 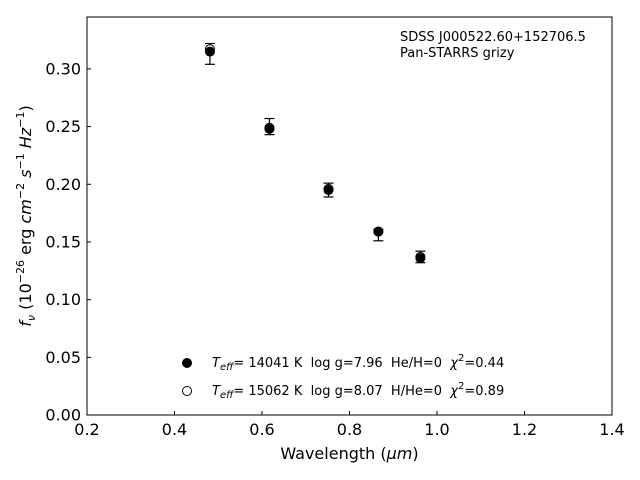 What do you see at coordinates (187, 363) in the screenshot?
I see `legend-marker-filled` at bounding box center [187, 363].